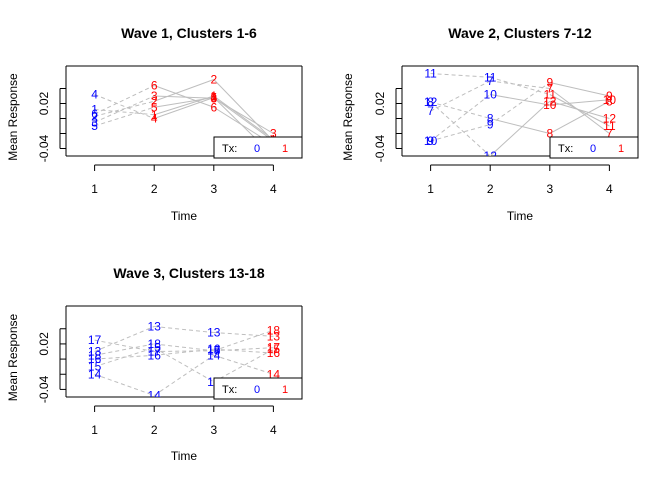 Image resolution: width=672 pixels, height=480 pixels. I want to click on point-label-3: 3, so click(273, 134).